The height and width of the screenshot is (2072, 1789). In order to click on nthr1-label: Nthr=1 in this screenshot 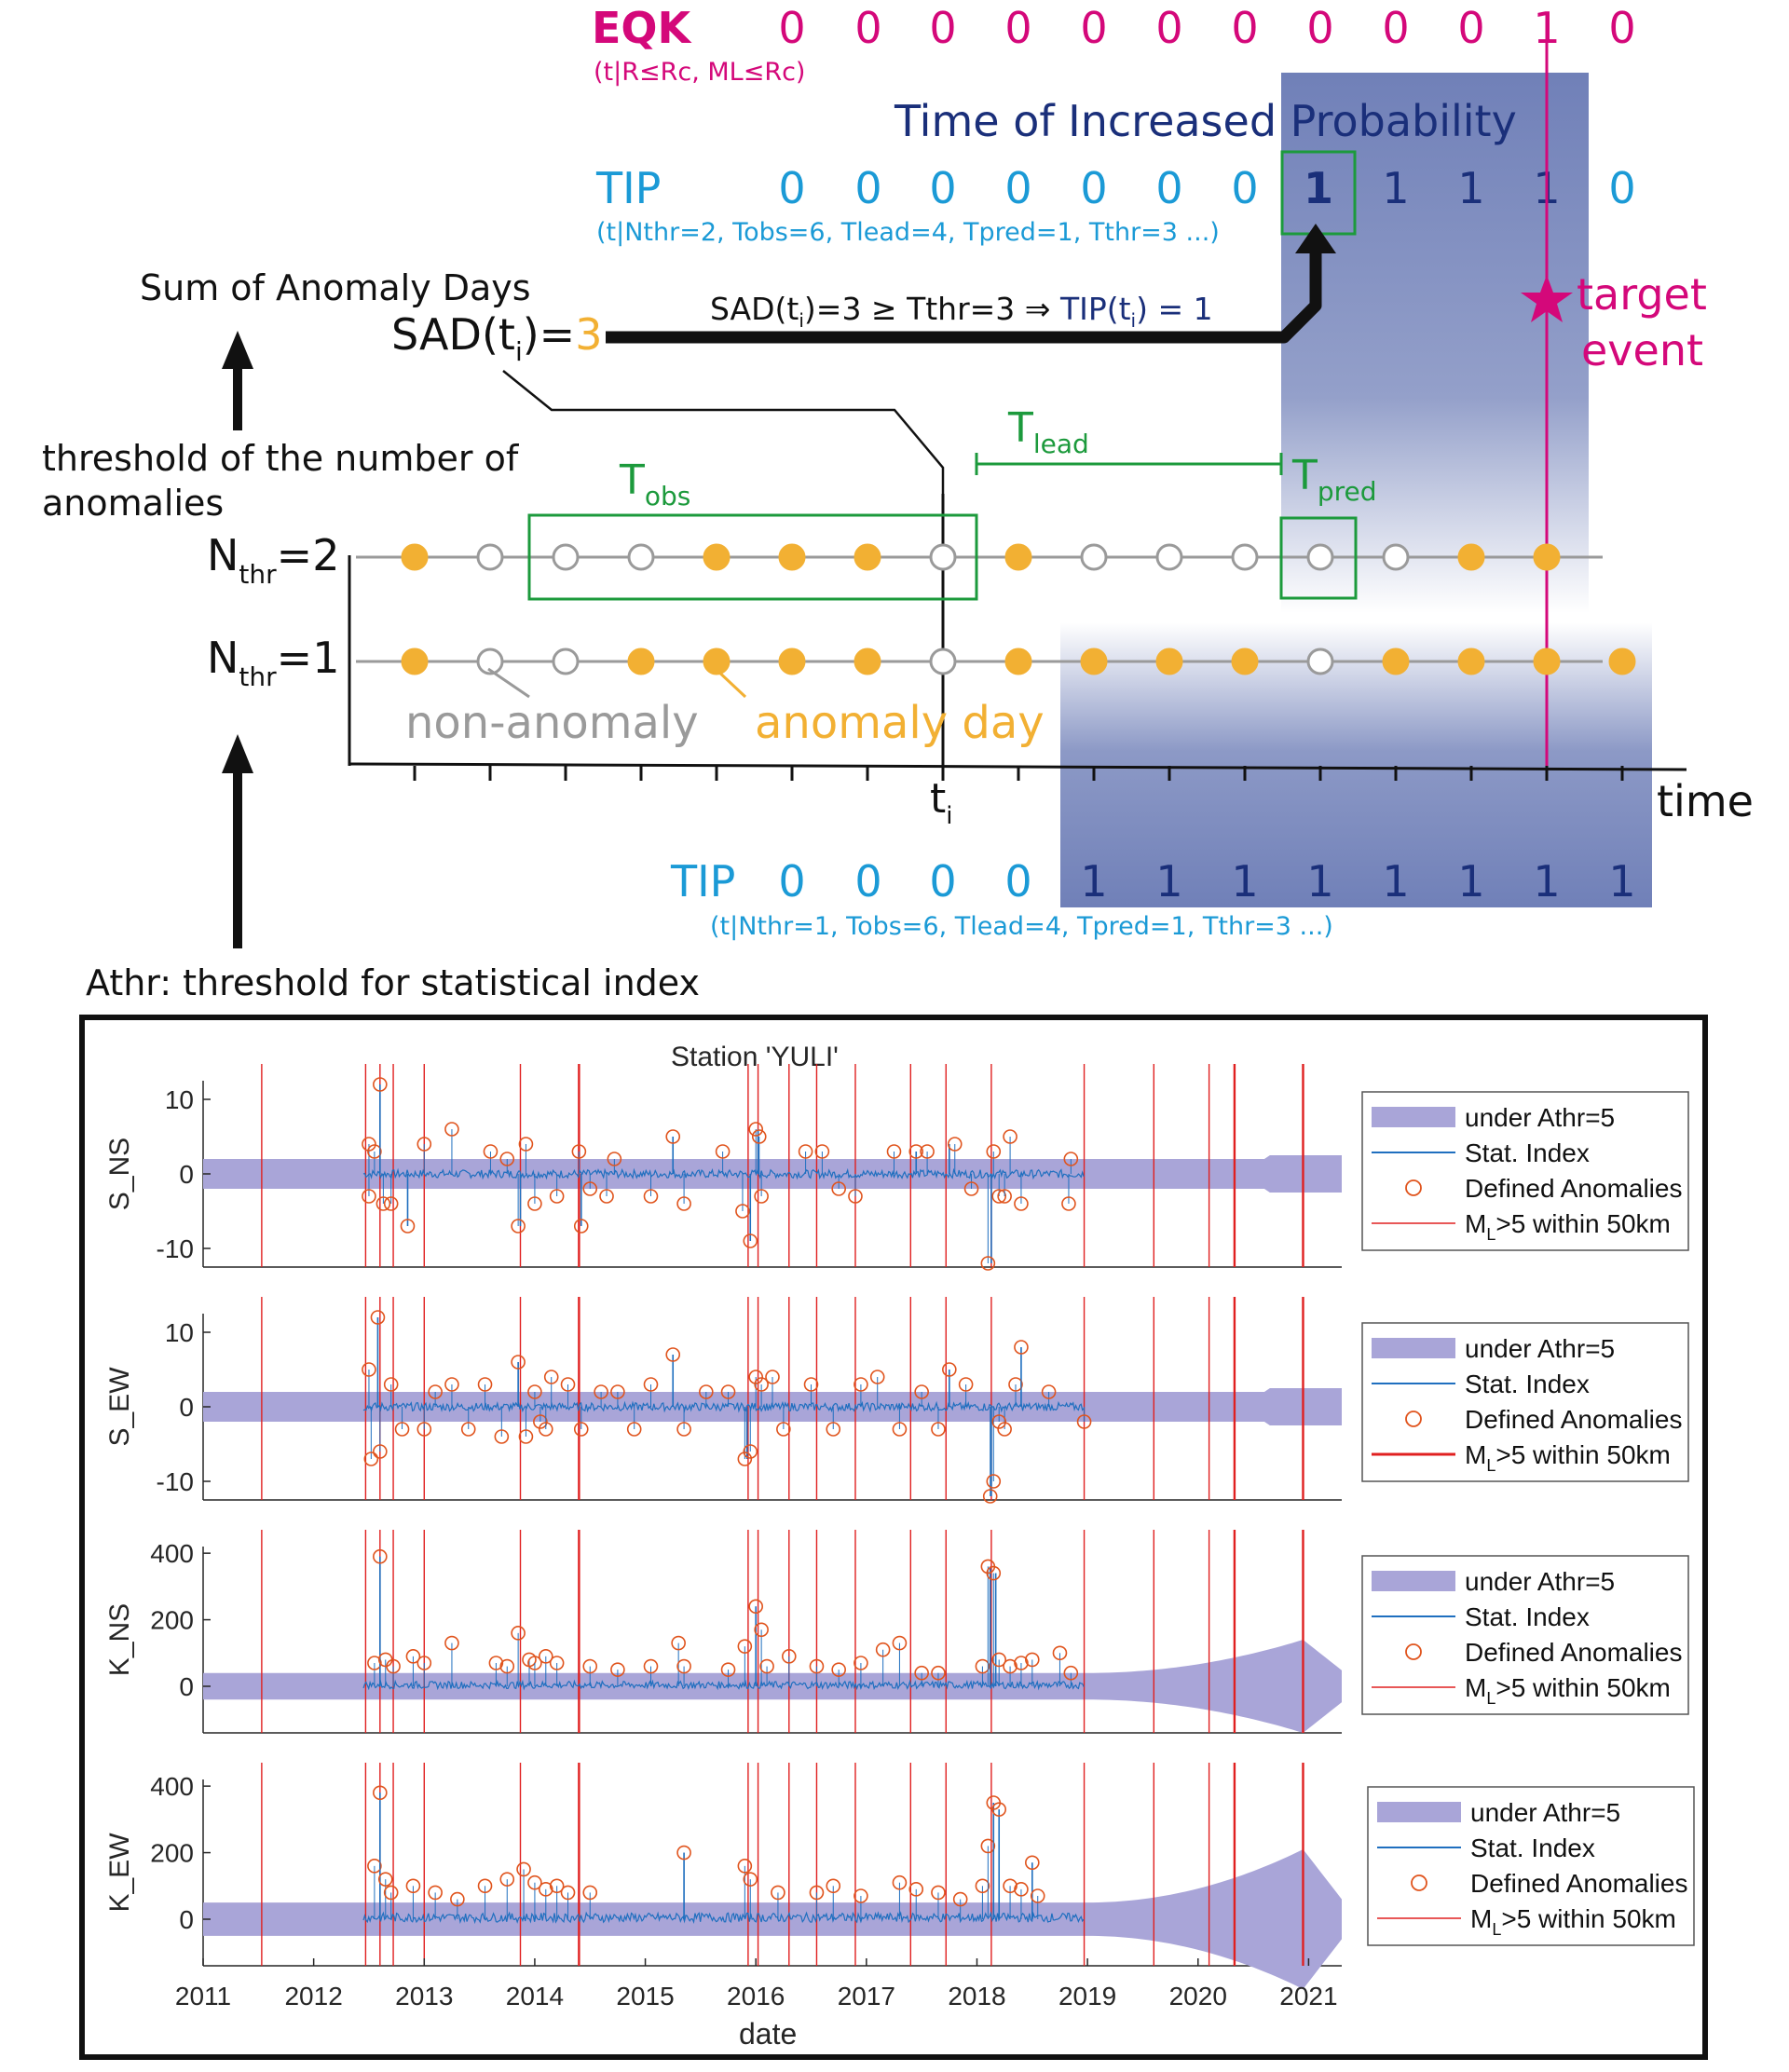, I will do `click(273, 662)`.